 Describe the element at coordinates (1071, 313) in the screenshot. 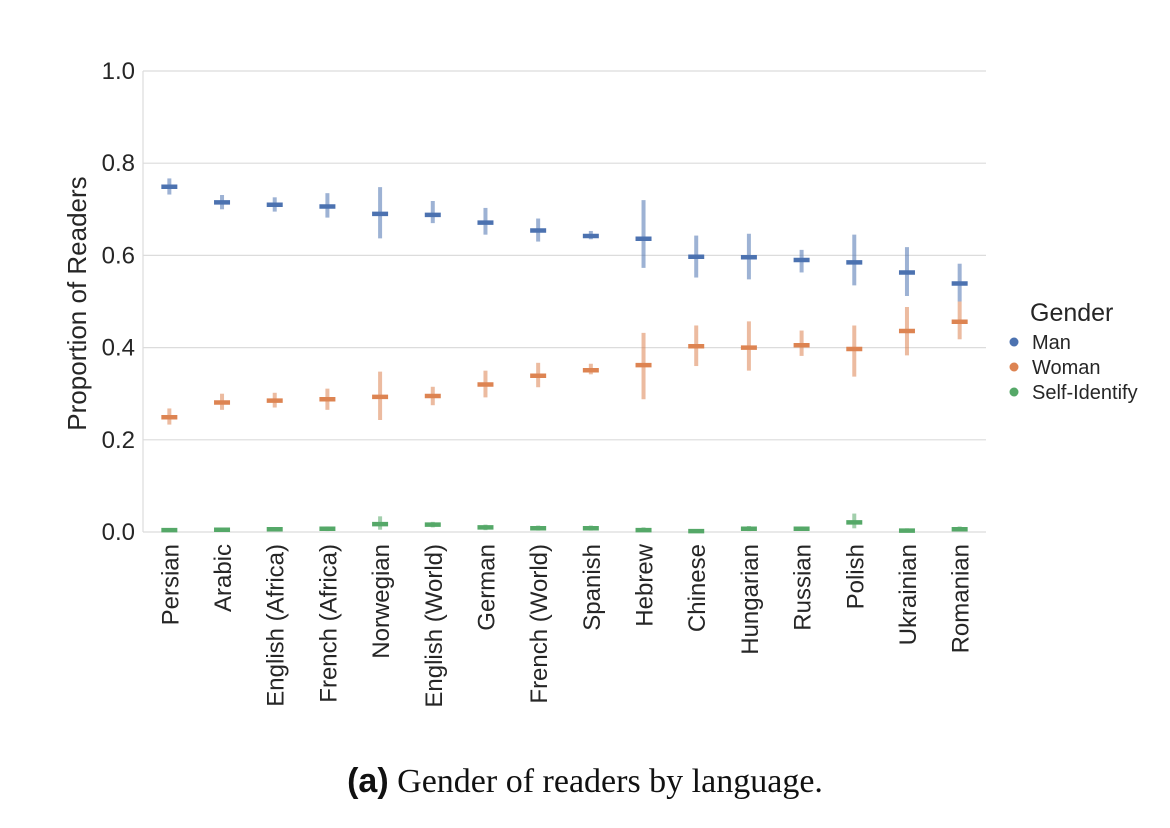

I see `legend-title: Gender` at that location.